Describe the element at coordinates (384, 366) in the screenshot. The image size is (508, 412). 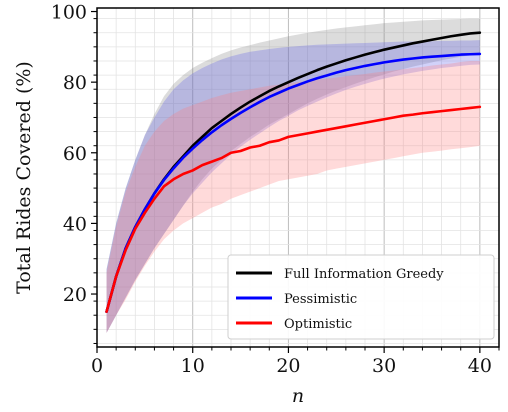
I see `x-tick-label: 30` at that location.